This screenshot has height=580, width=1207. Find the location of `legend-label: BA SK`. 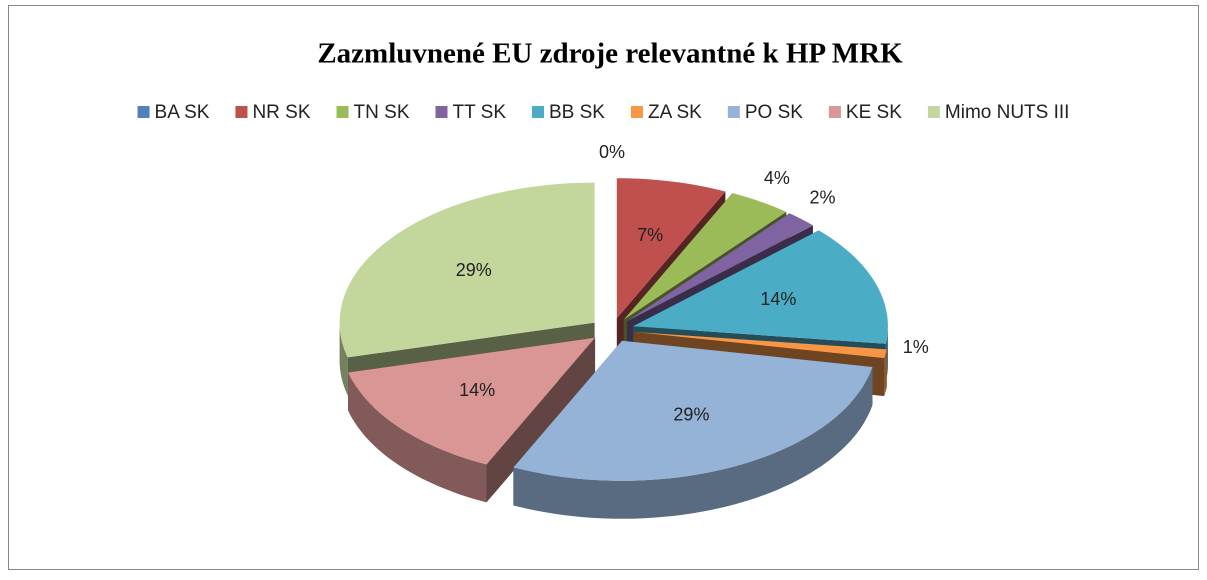

legend-label: BA SK is located at coordinates (182, 112).